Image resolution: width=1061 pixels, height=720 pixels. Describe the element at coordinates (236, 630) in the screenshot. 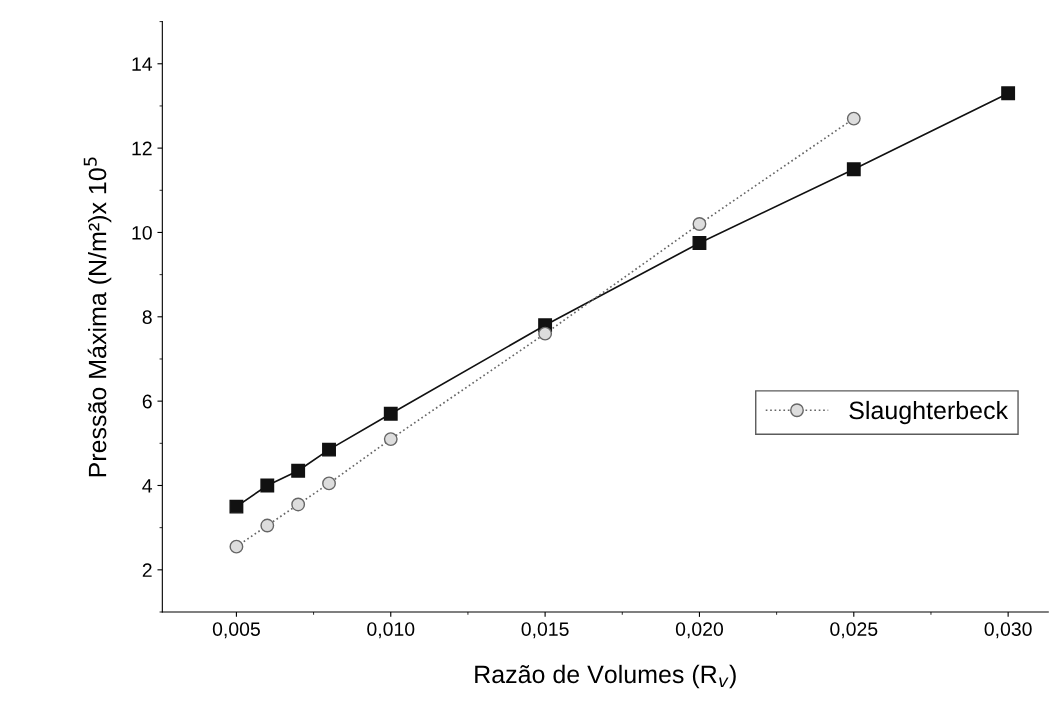

I see `x-tick-label: 0,005` at that location.